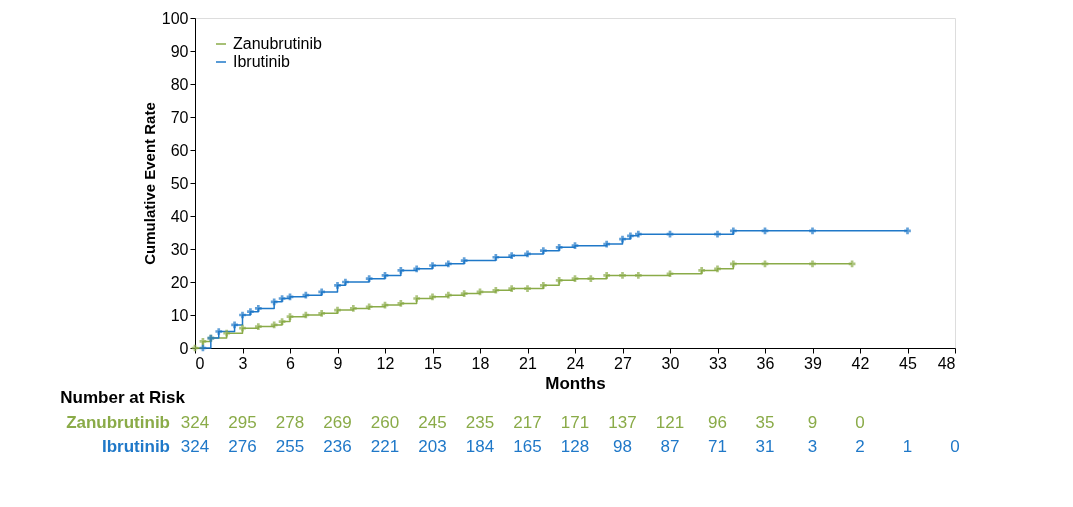 The height and width of the screenshot is (507, 1073). I want to click on y-tick-label: 10, so click(179, 315).